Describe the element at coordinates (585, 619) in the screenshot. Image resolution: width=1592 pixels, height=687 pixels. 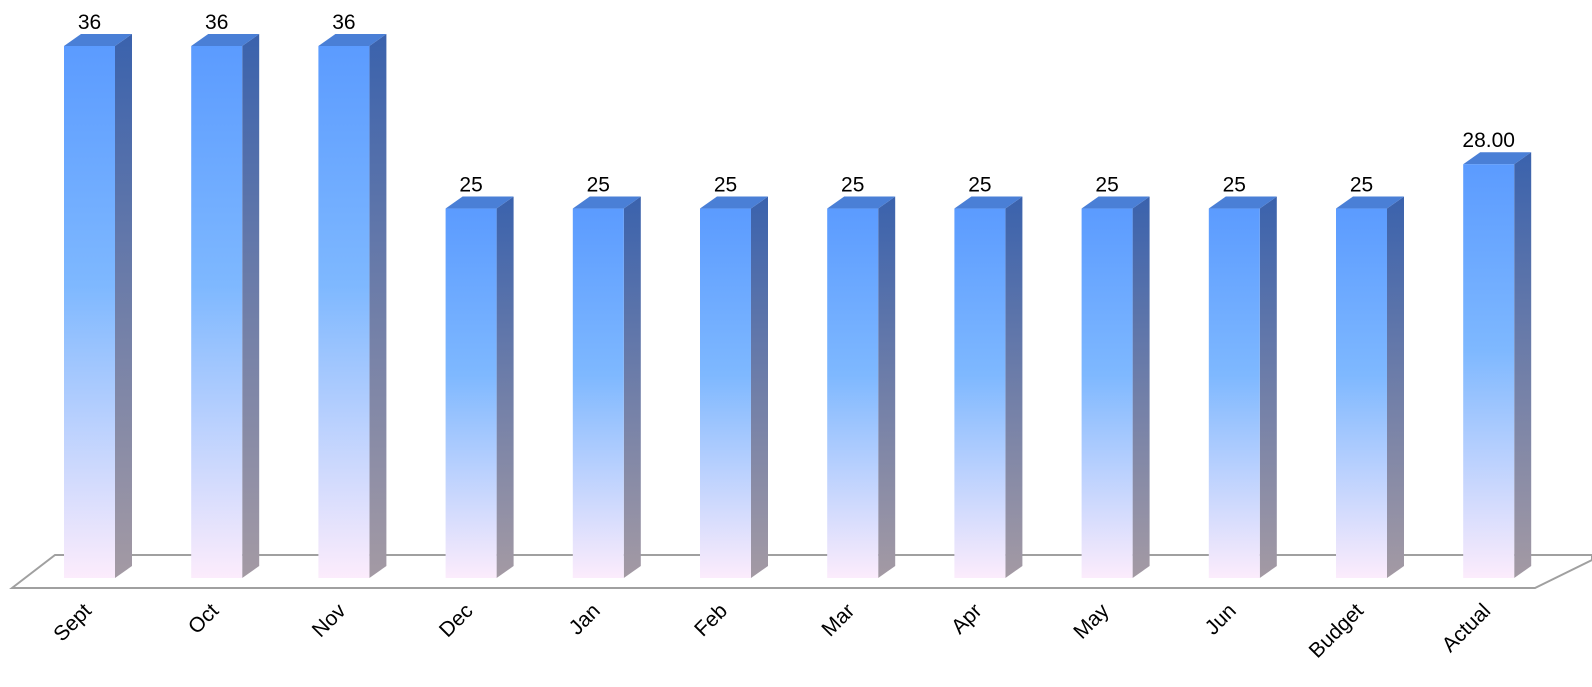
I see `x-tick-label: Jan` at that location.